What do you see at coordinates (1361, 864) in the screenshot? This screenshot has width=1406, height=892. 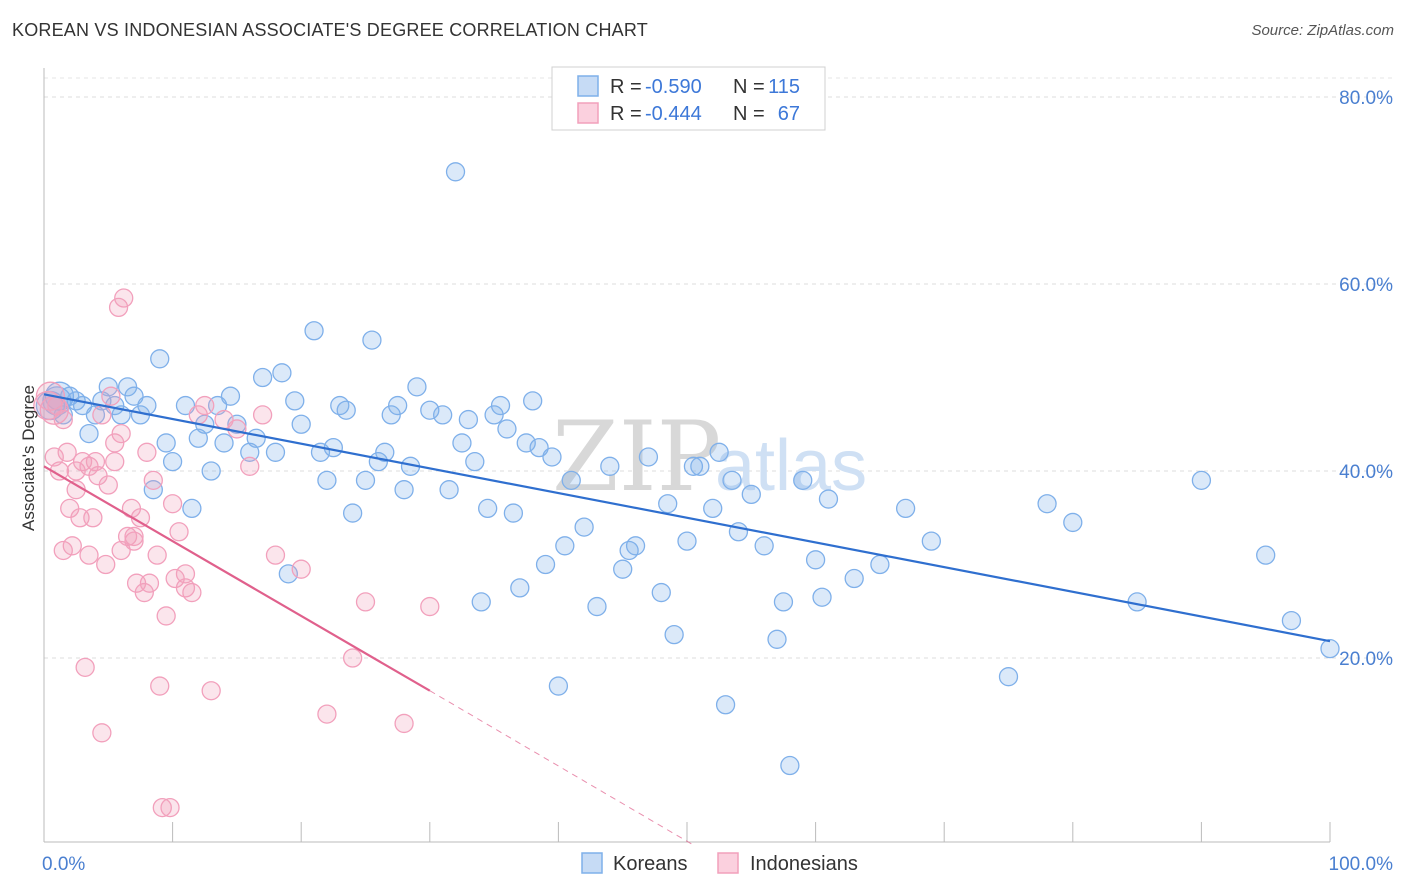 I see `x-tick-label-1: 100.0%` at bounding box center [1361, 864].